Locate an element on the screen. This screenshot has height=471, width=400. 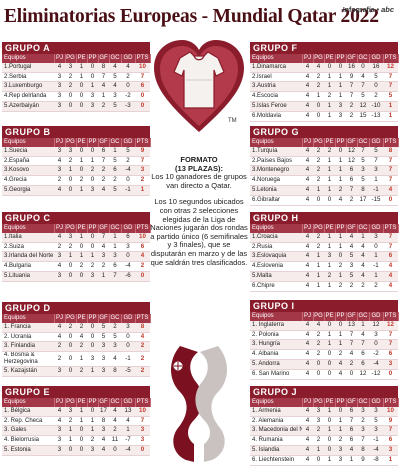
points-cell: 3 is located at coordinates (142, 440).